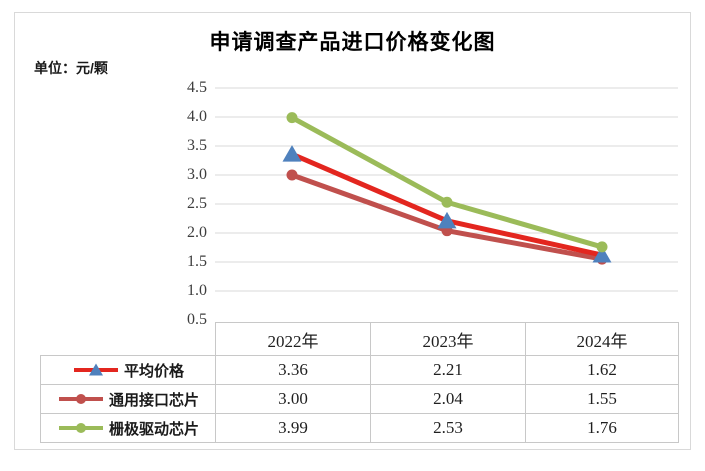 This screenshot has width=705, height=471. I want to click on column-header-year: 2022年, so click(293, 339).